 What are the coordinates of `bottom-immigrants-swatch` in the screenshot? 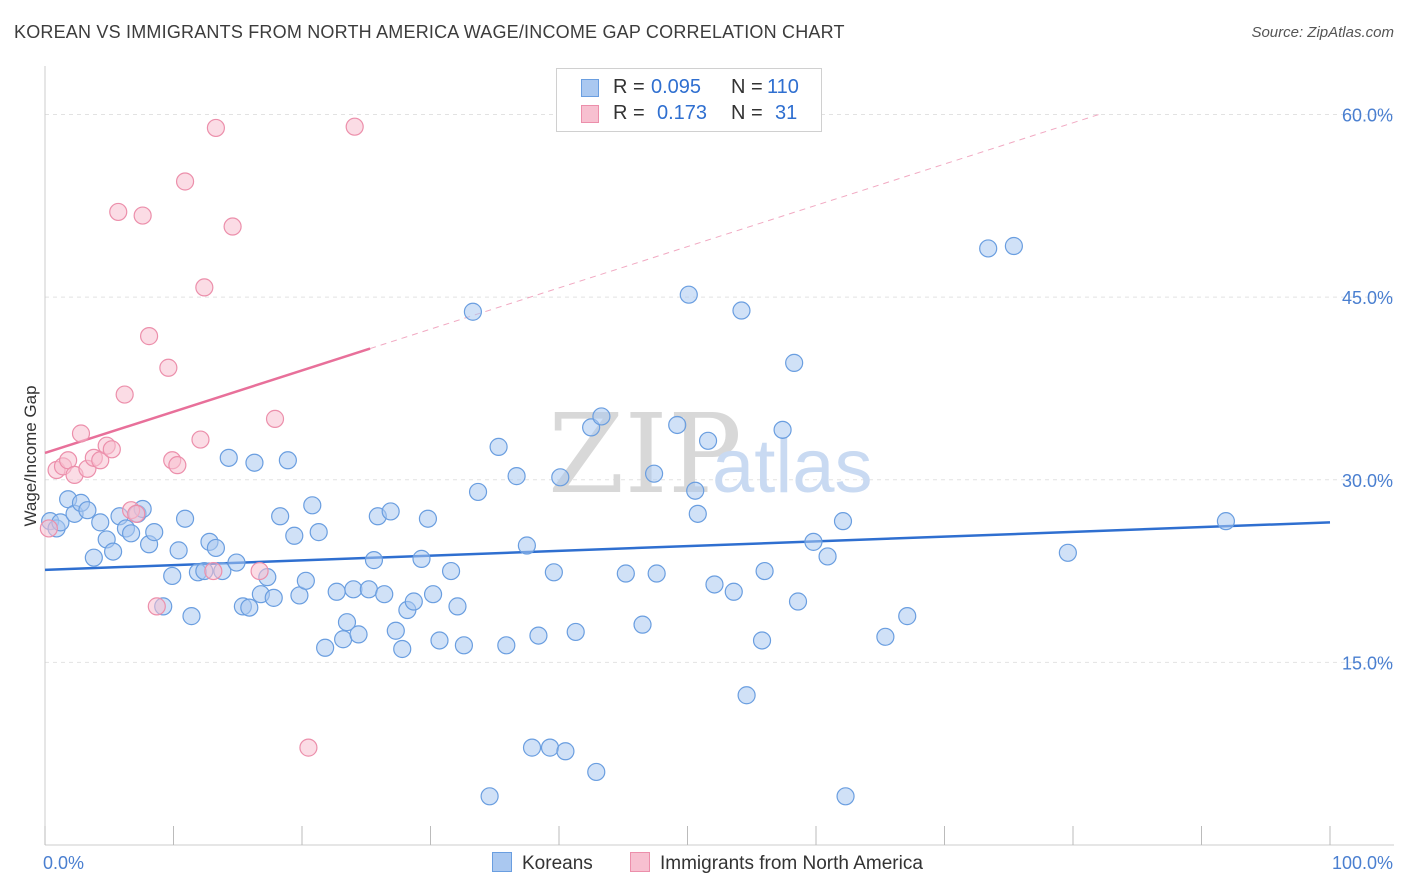 It's located at (640, 862).